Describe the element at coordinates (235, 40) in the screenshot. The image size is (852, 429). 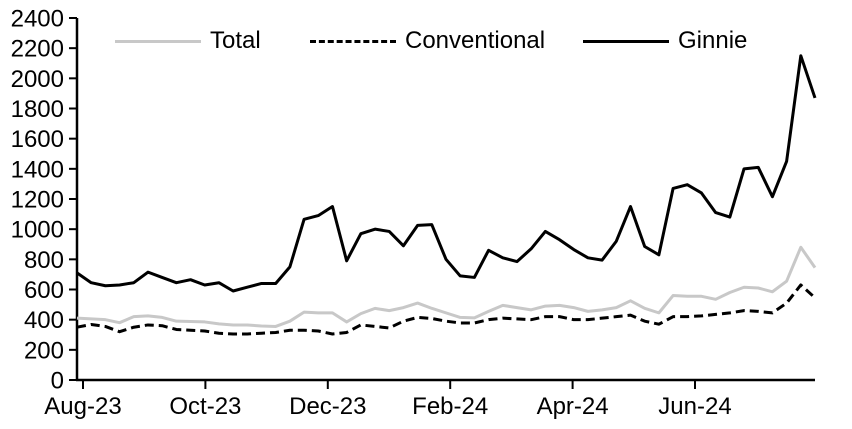
I see `legend-label-total: Total` at that location.